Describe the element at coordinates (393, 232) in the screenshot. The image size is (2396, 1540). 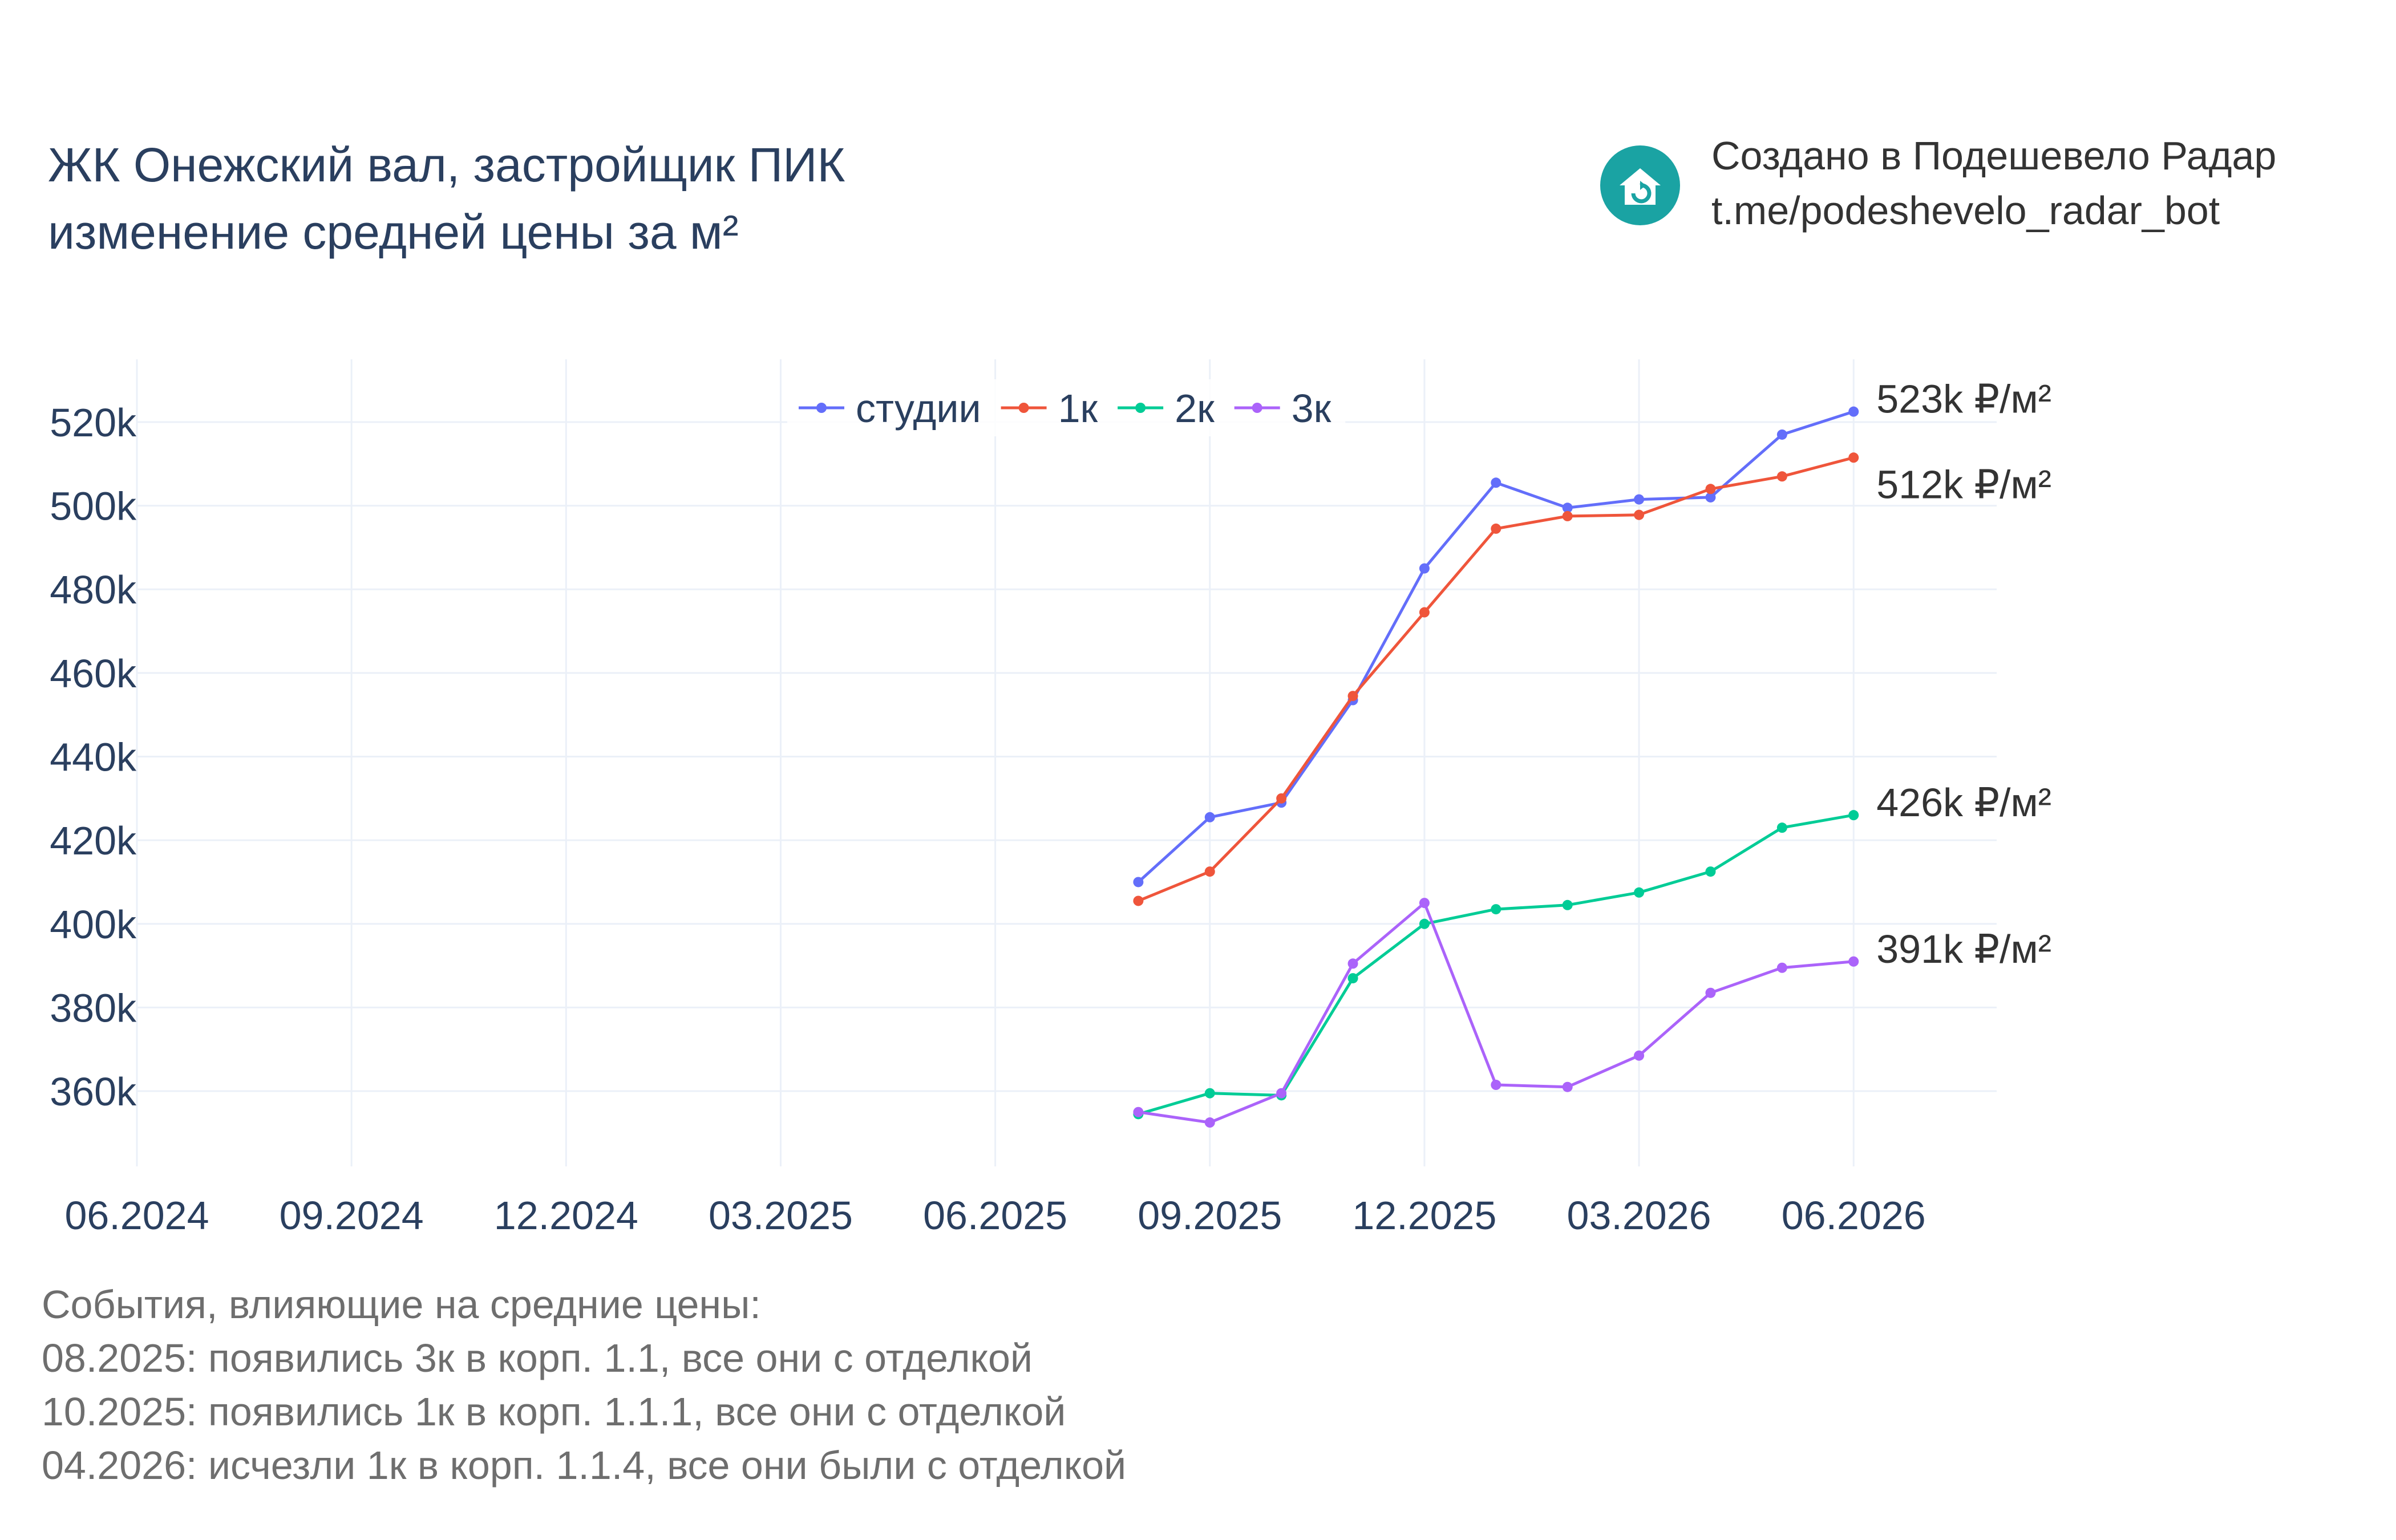
I see `chart-title-line-2: изменение средней цены за м²` at that location.